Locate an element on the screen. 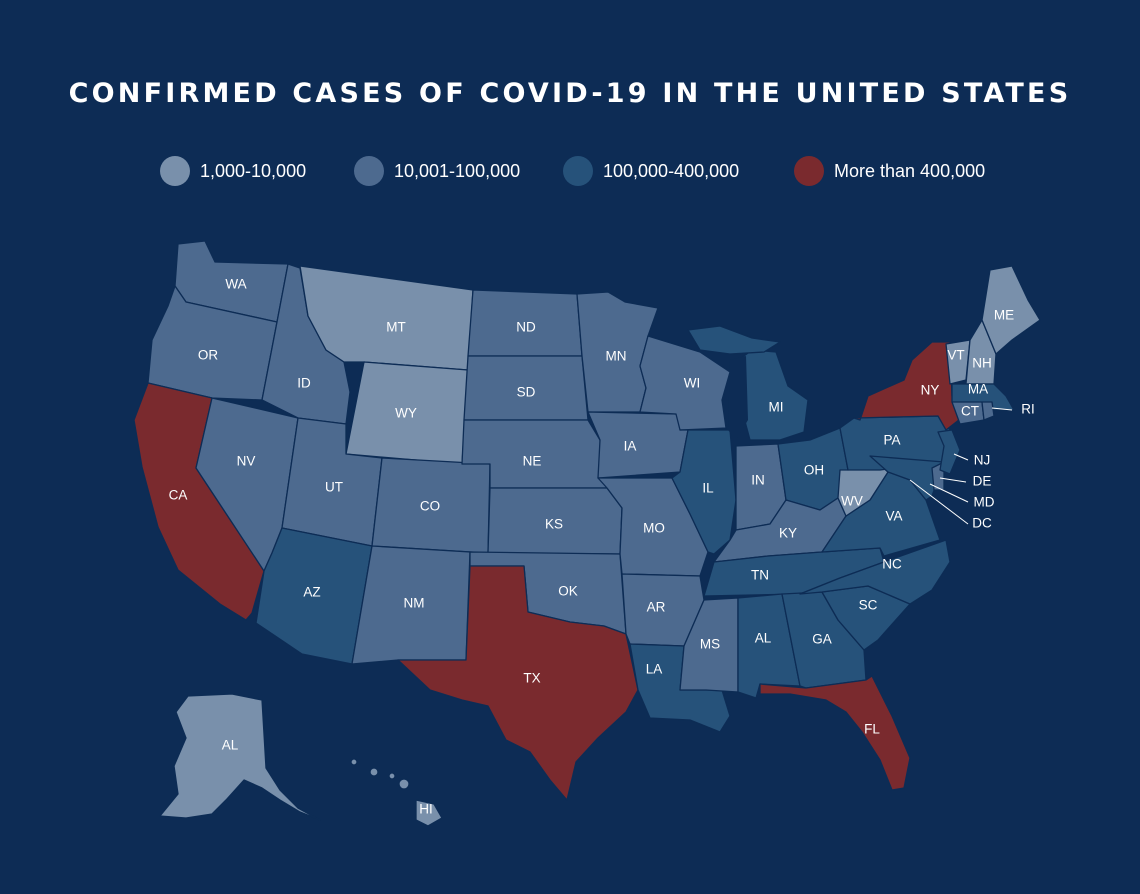 The width and height of the screenshot is (1140, 894). state-label-md: MD is located at coordinates (984, 502).